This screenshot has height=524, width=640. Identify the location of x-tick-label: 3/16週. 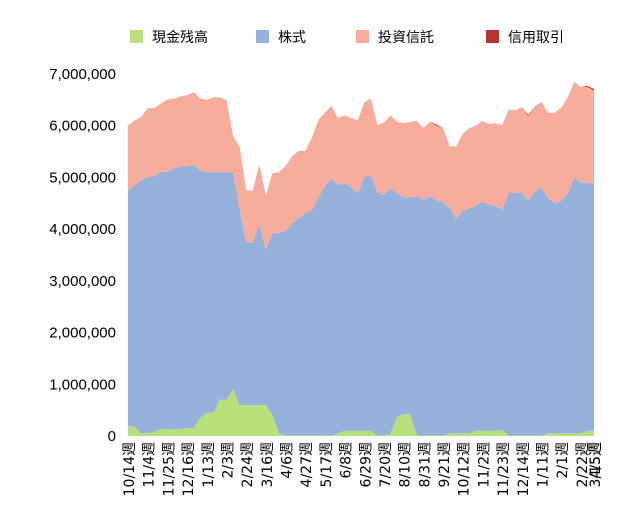
(268, 464).